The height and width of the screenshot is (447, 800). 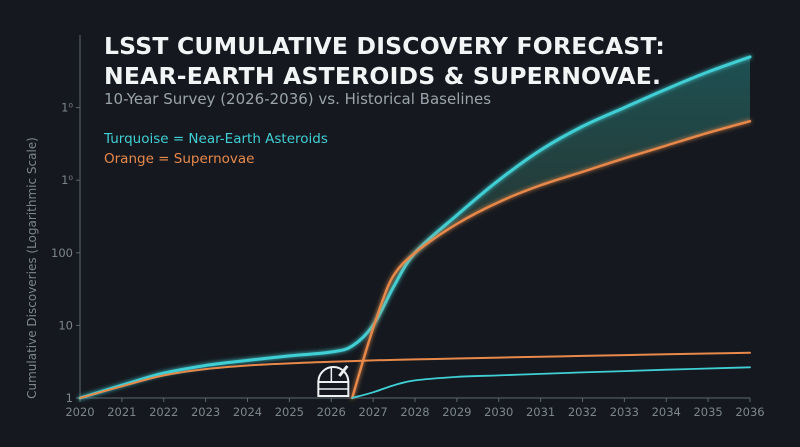 I want to click on series-line-sn-baseline, so click(x=415, y=375).